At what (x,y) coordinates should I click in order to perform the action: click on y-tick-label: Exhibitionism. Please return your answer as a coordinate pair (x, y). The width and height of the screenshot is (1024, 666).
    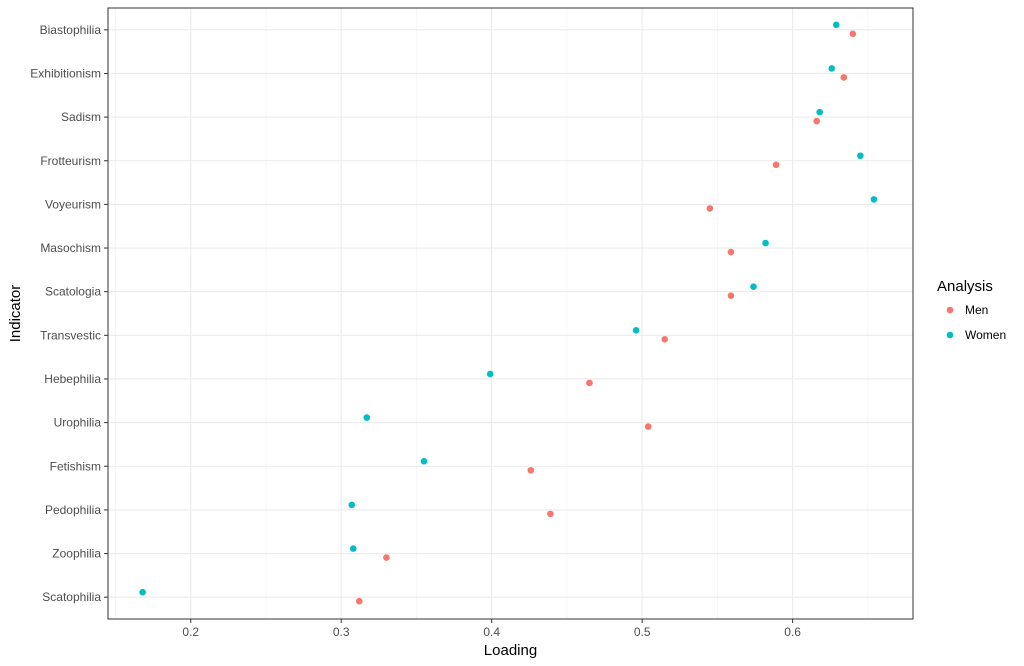
    Looking at the image, I should click on (65, 73).